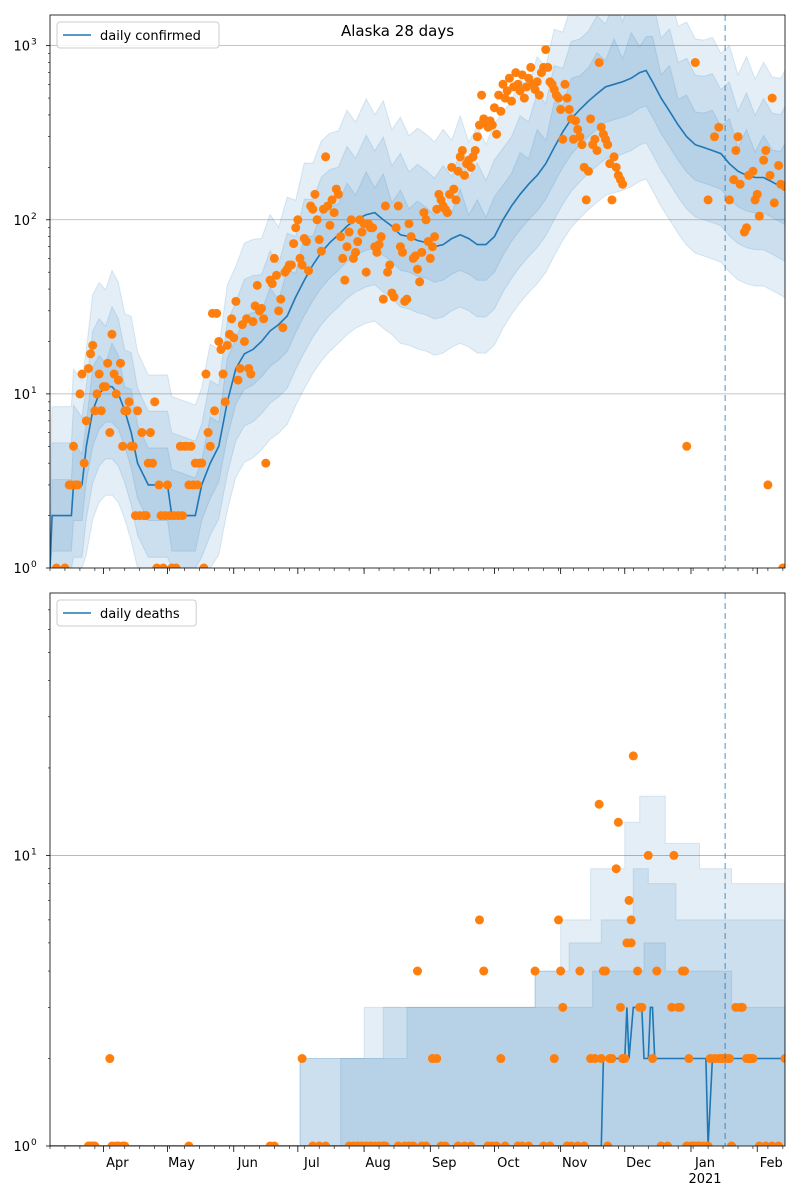  Describe the element at coordinates (34, 217) in the screenshot. I see `y-tick-exponent: 2` at that location.